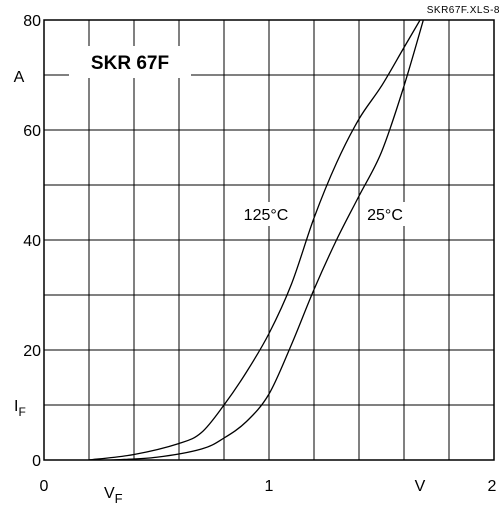 Image resolution: width=504 pixels, height=506 pixels. I want to click on x-tick-labels: 0 1 2, so click(268, 486).